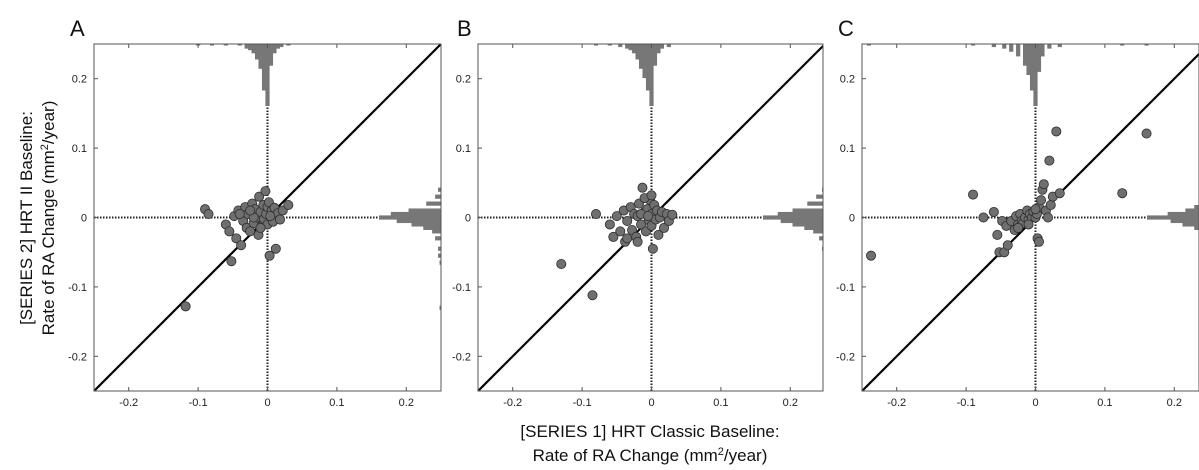  I want to click on x-tick-label: -0.2, so click(128, 403).